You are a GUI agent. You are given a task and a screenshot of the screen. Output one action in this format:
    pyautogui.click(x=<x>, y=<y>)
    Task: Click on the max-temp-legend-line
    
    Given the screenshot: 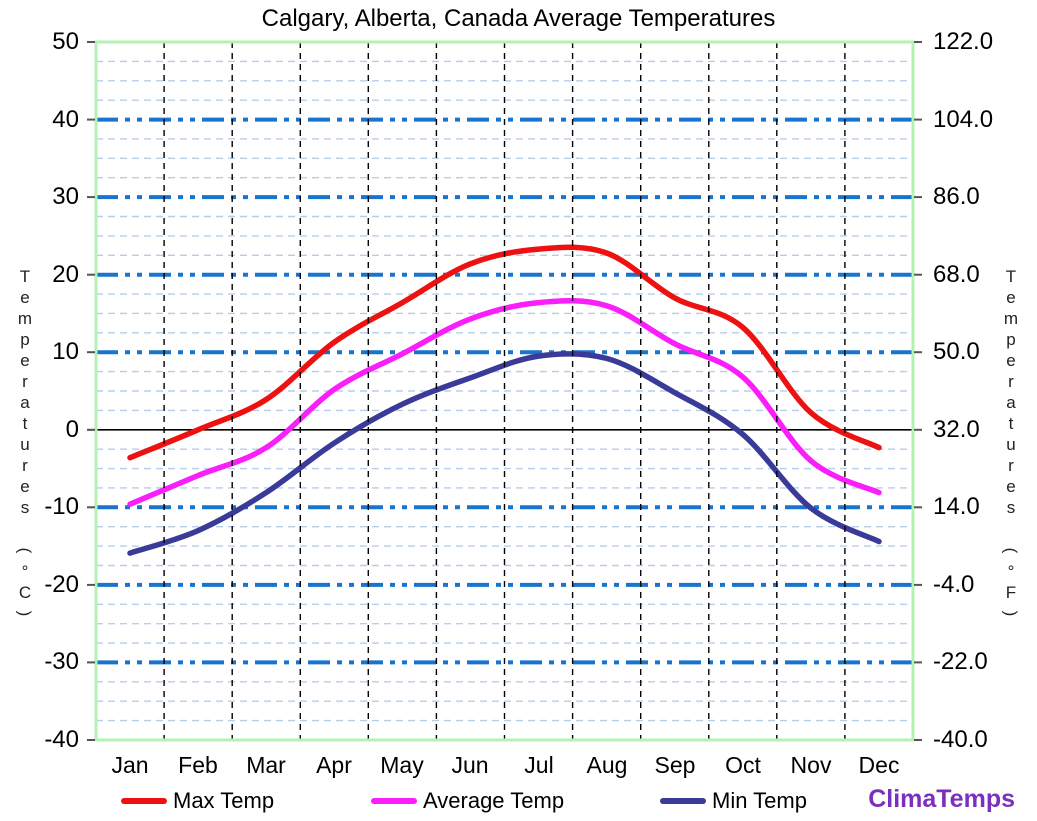 What is the action you would take?
    pyautogui.click(x=144, y=801)
    